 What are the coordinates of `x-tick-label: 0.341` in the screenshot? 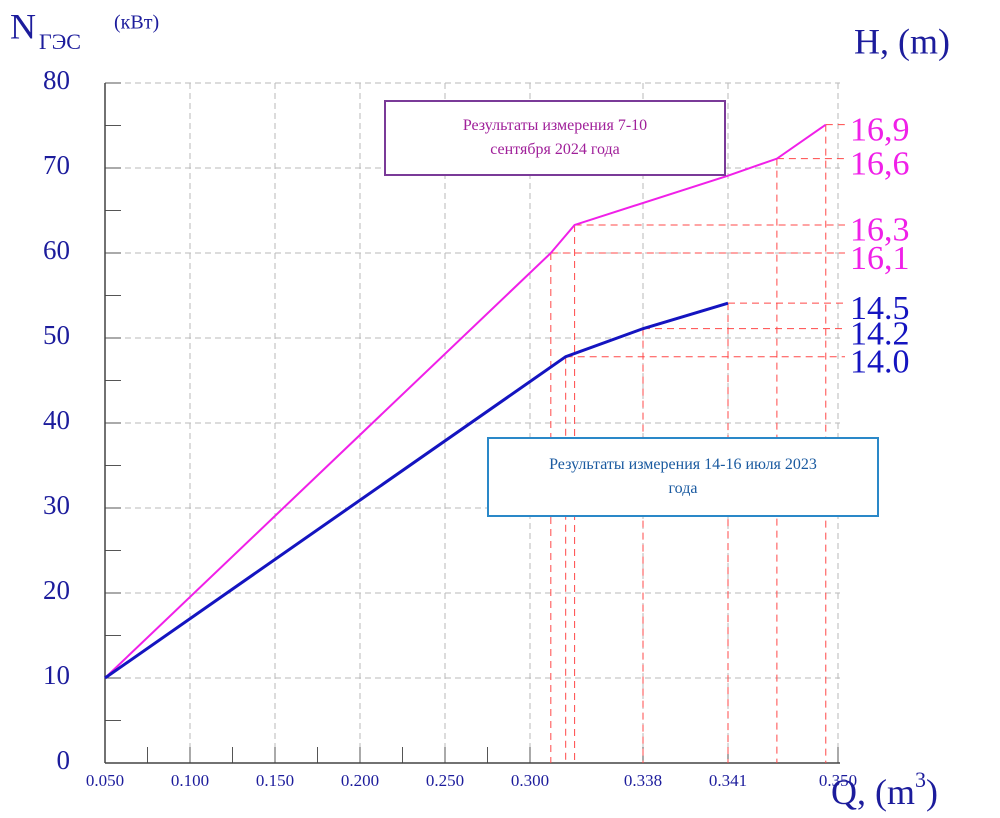 It's located at (728, 780).